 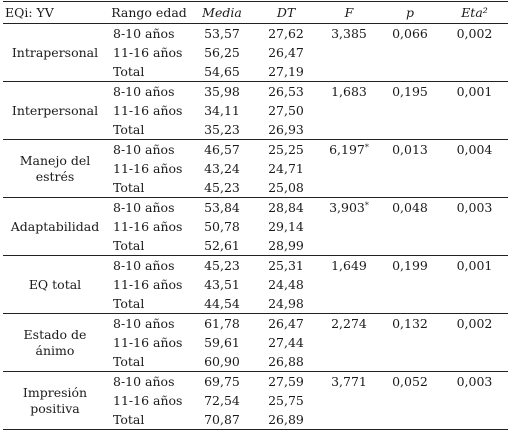 What do you see at coordinates (255, 420) in the screenshot?
I see `table-row: Total 70,87 26,89` at bounding box center [255, 420].